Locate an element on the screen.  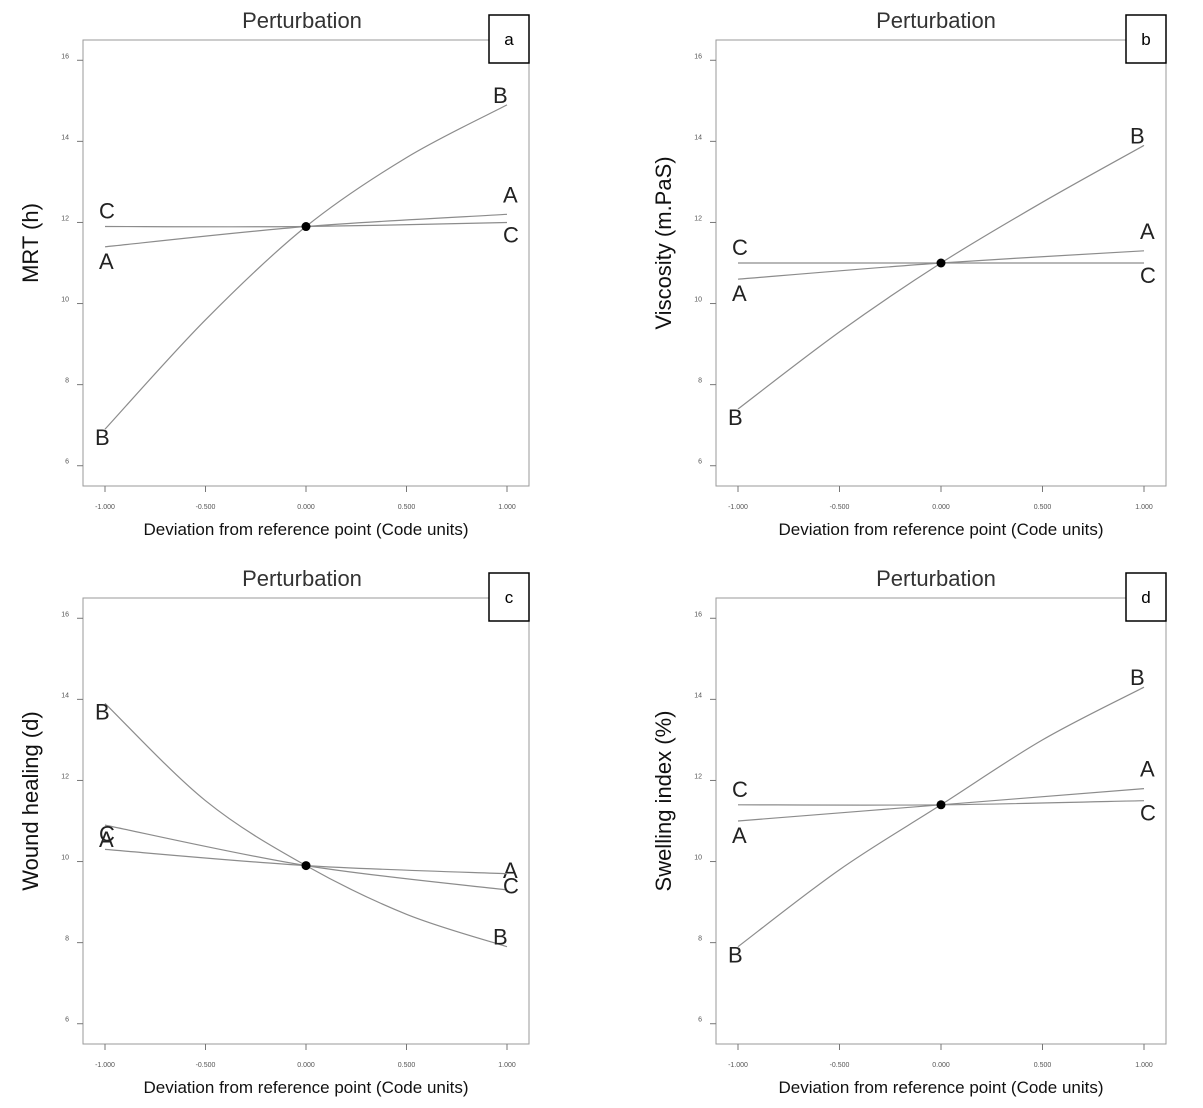
y-axis-label: MRT (h) is located at coordinates (30, 243).